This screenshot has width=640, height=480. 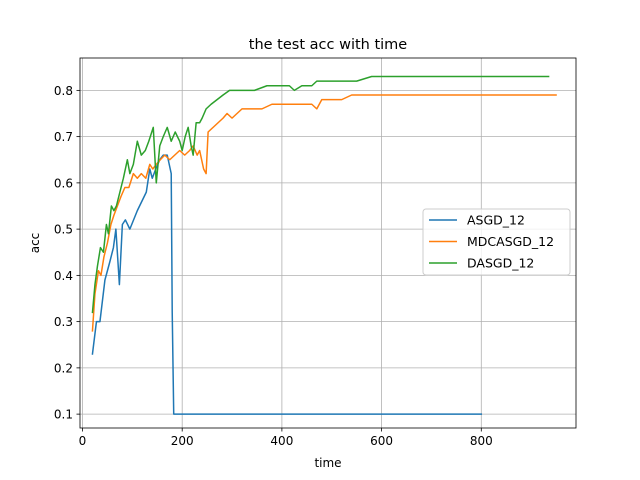 What do you see at coordinates (63, 322) in the screenshot?
I see `y-tick-label: 0.3` at bounding box center [63, 322].